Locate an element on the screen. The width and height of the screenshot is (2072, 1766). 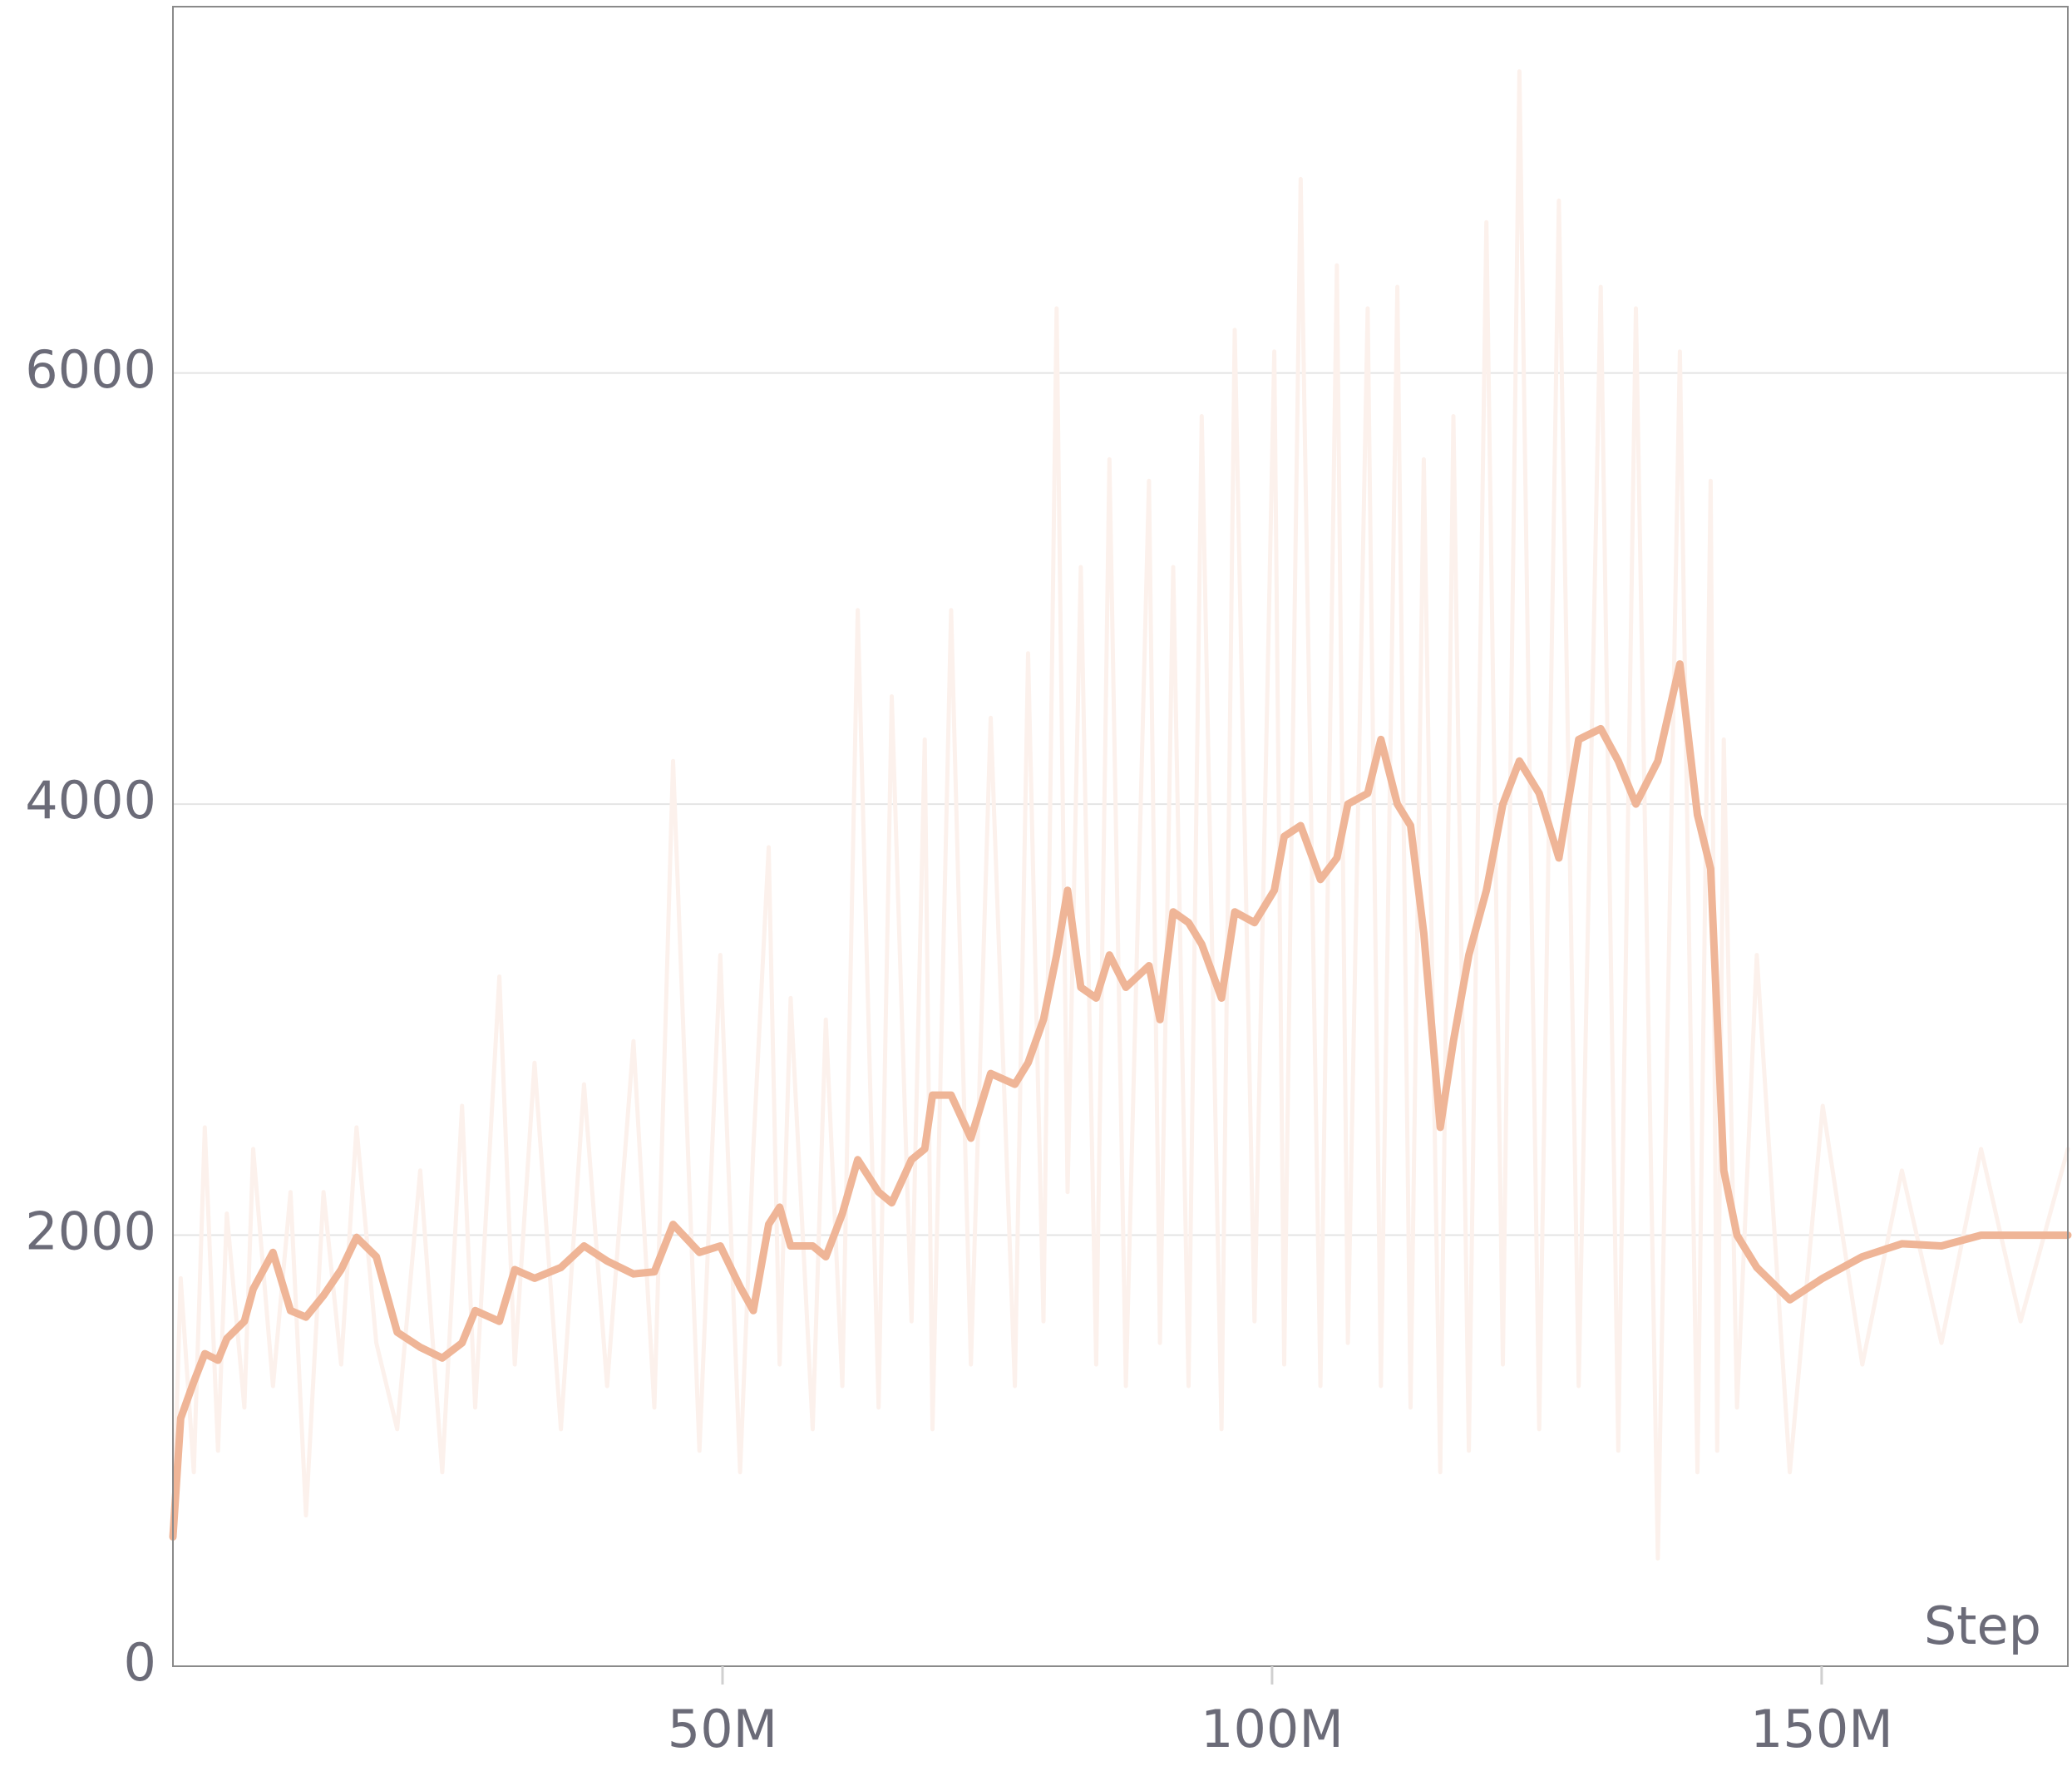
x-tick-label: 50M is located at coordinates (722, 1729).